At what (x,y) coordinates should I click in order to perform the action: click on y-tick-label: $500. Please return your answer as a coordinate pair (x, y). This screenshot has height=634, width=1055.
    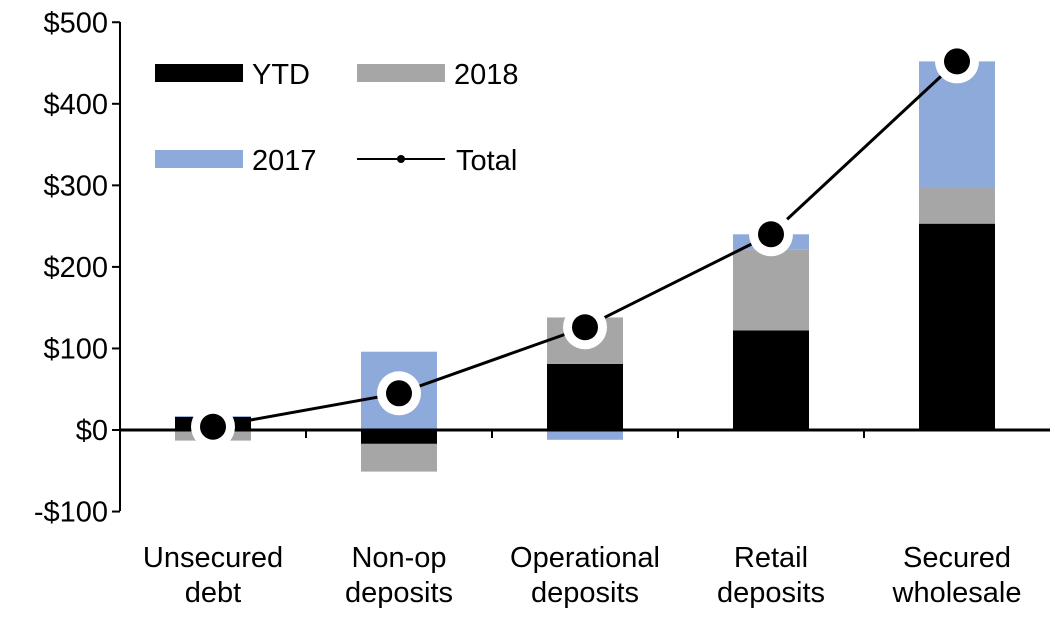
    Looking at the image, I should click on (75, 23).